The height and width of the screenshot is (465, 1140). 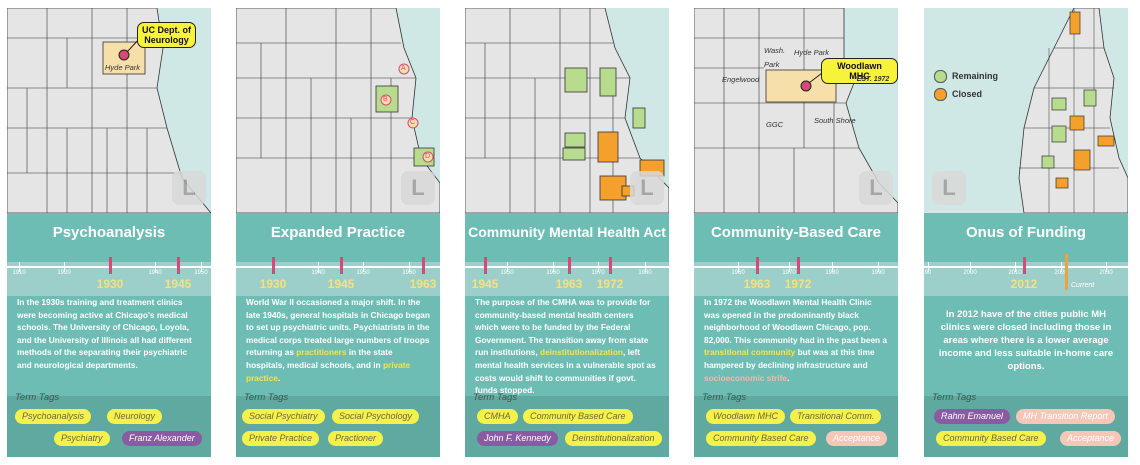 I want to click on highlight-term: socioeconomic strife, so click(x=745, y=377).